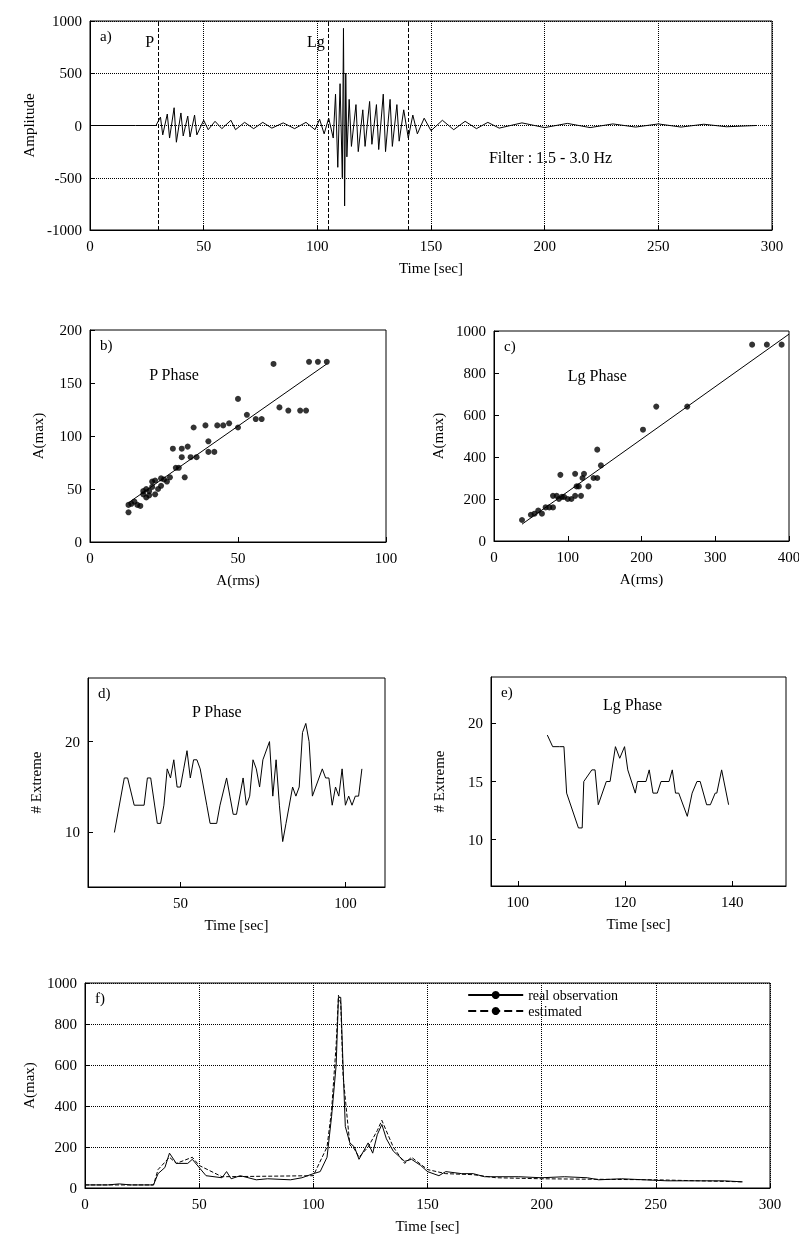 The image size is (799, 1243). I want to click on y-tick-label: -1000, so click(64, 230).